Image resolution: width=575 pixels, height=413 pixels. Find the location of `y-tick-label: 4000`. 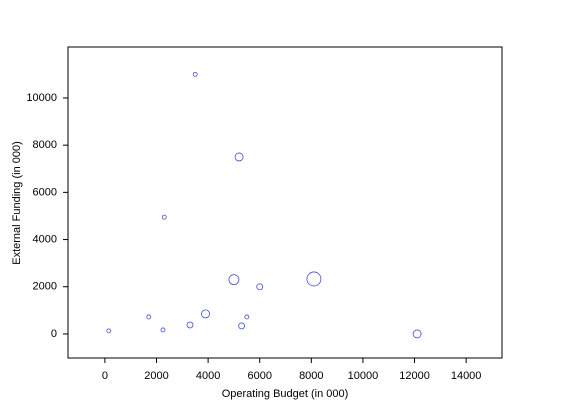

y-tick-label: 4000 is located at coordinates (45, 239).